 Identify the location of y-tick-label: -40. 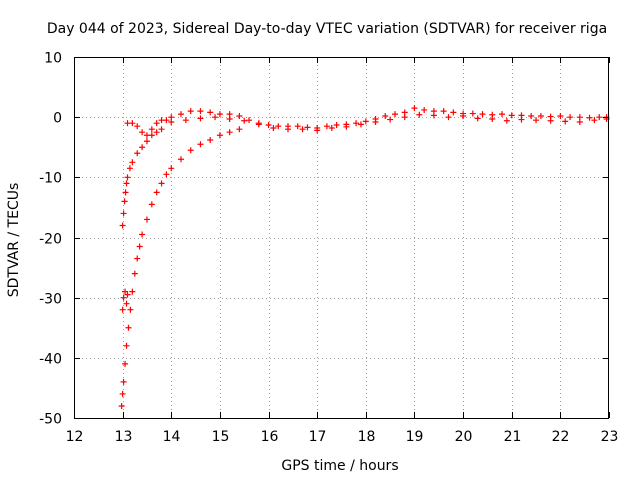
(50, 360).